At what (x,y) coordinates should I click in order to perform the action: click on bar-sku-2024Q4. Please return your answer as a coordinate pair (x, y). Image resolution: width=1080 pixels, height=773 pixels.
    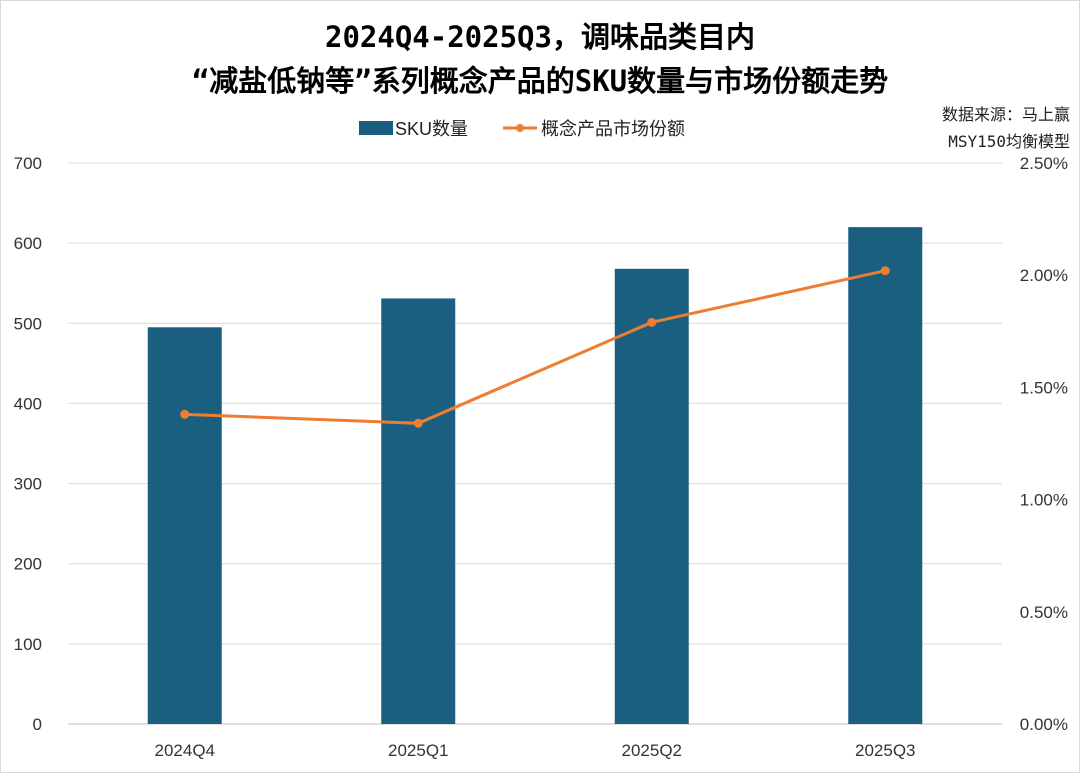
    Looking at the image, I should click on (184, 525).